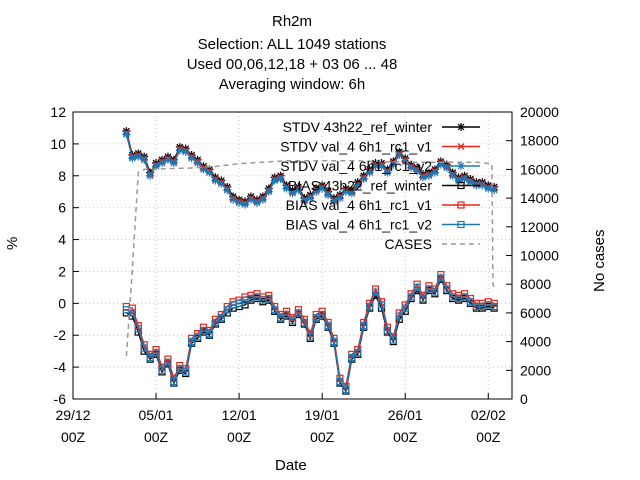 This screenshot has height=480, width=640. What do you see at coordinates (58, 144) in the screenshot?
I see `y-tick-label: 10` at bounding box center [58, 144].